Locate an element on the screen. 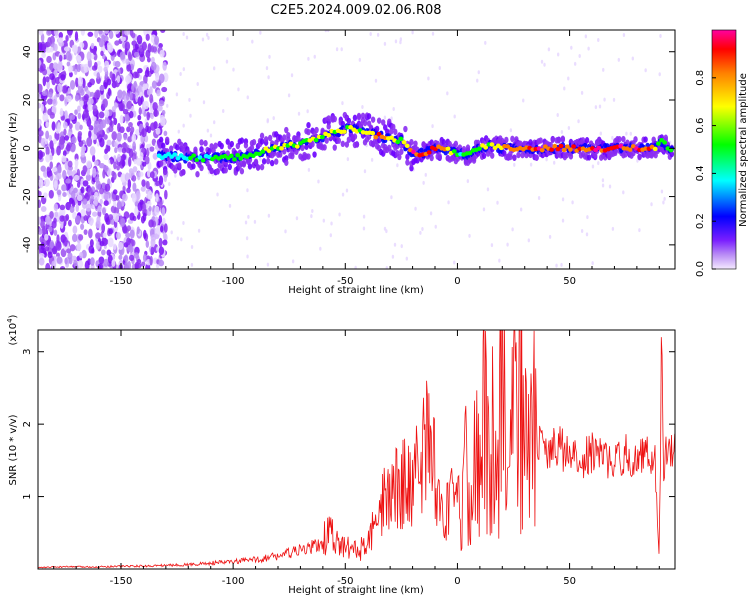 The height and width of the screenshot is (600, 750). spectrogram-x-tick-label: 0 is located at coordinates (457, 281).